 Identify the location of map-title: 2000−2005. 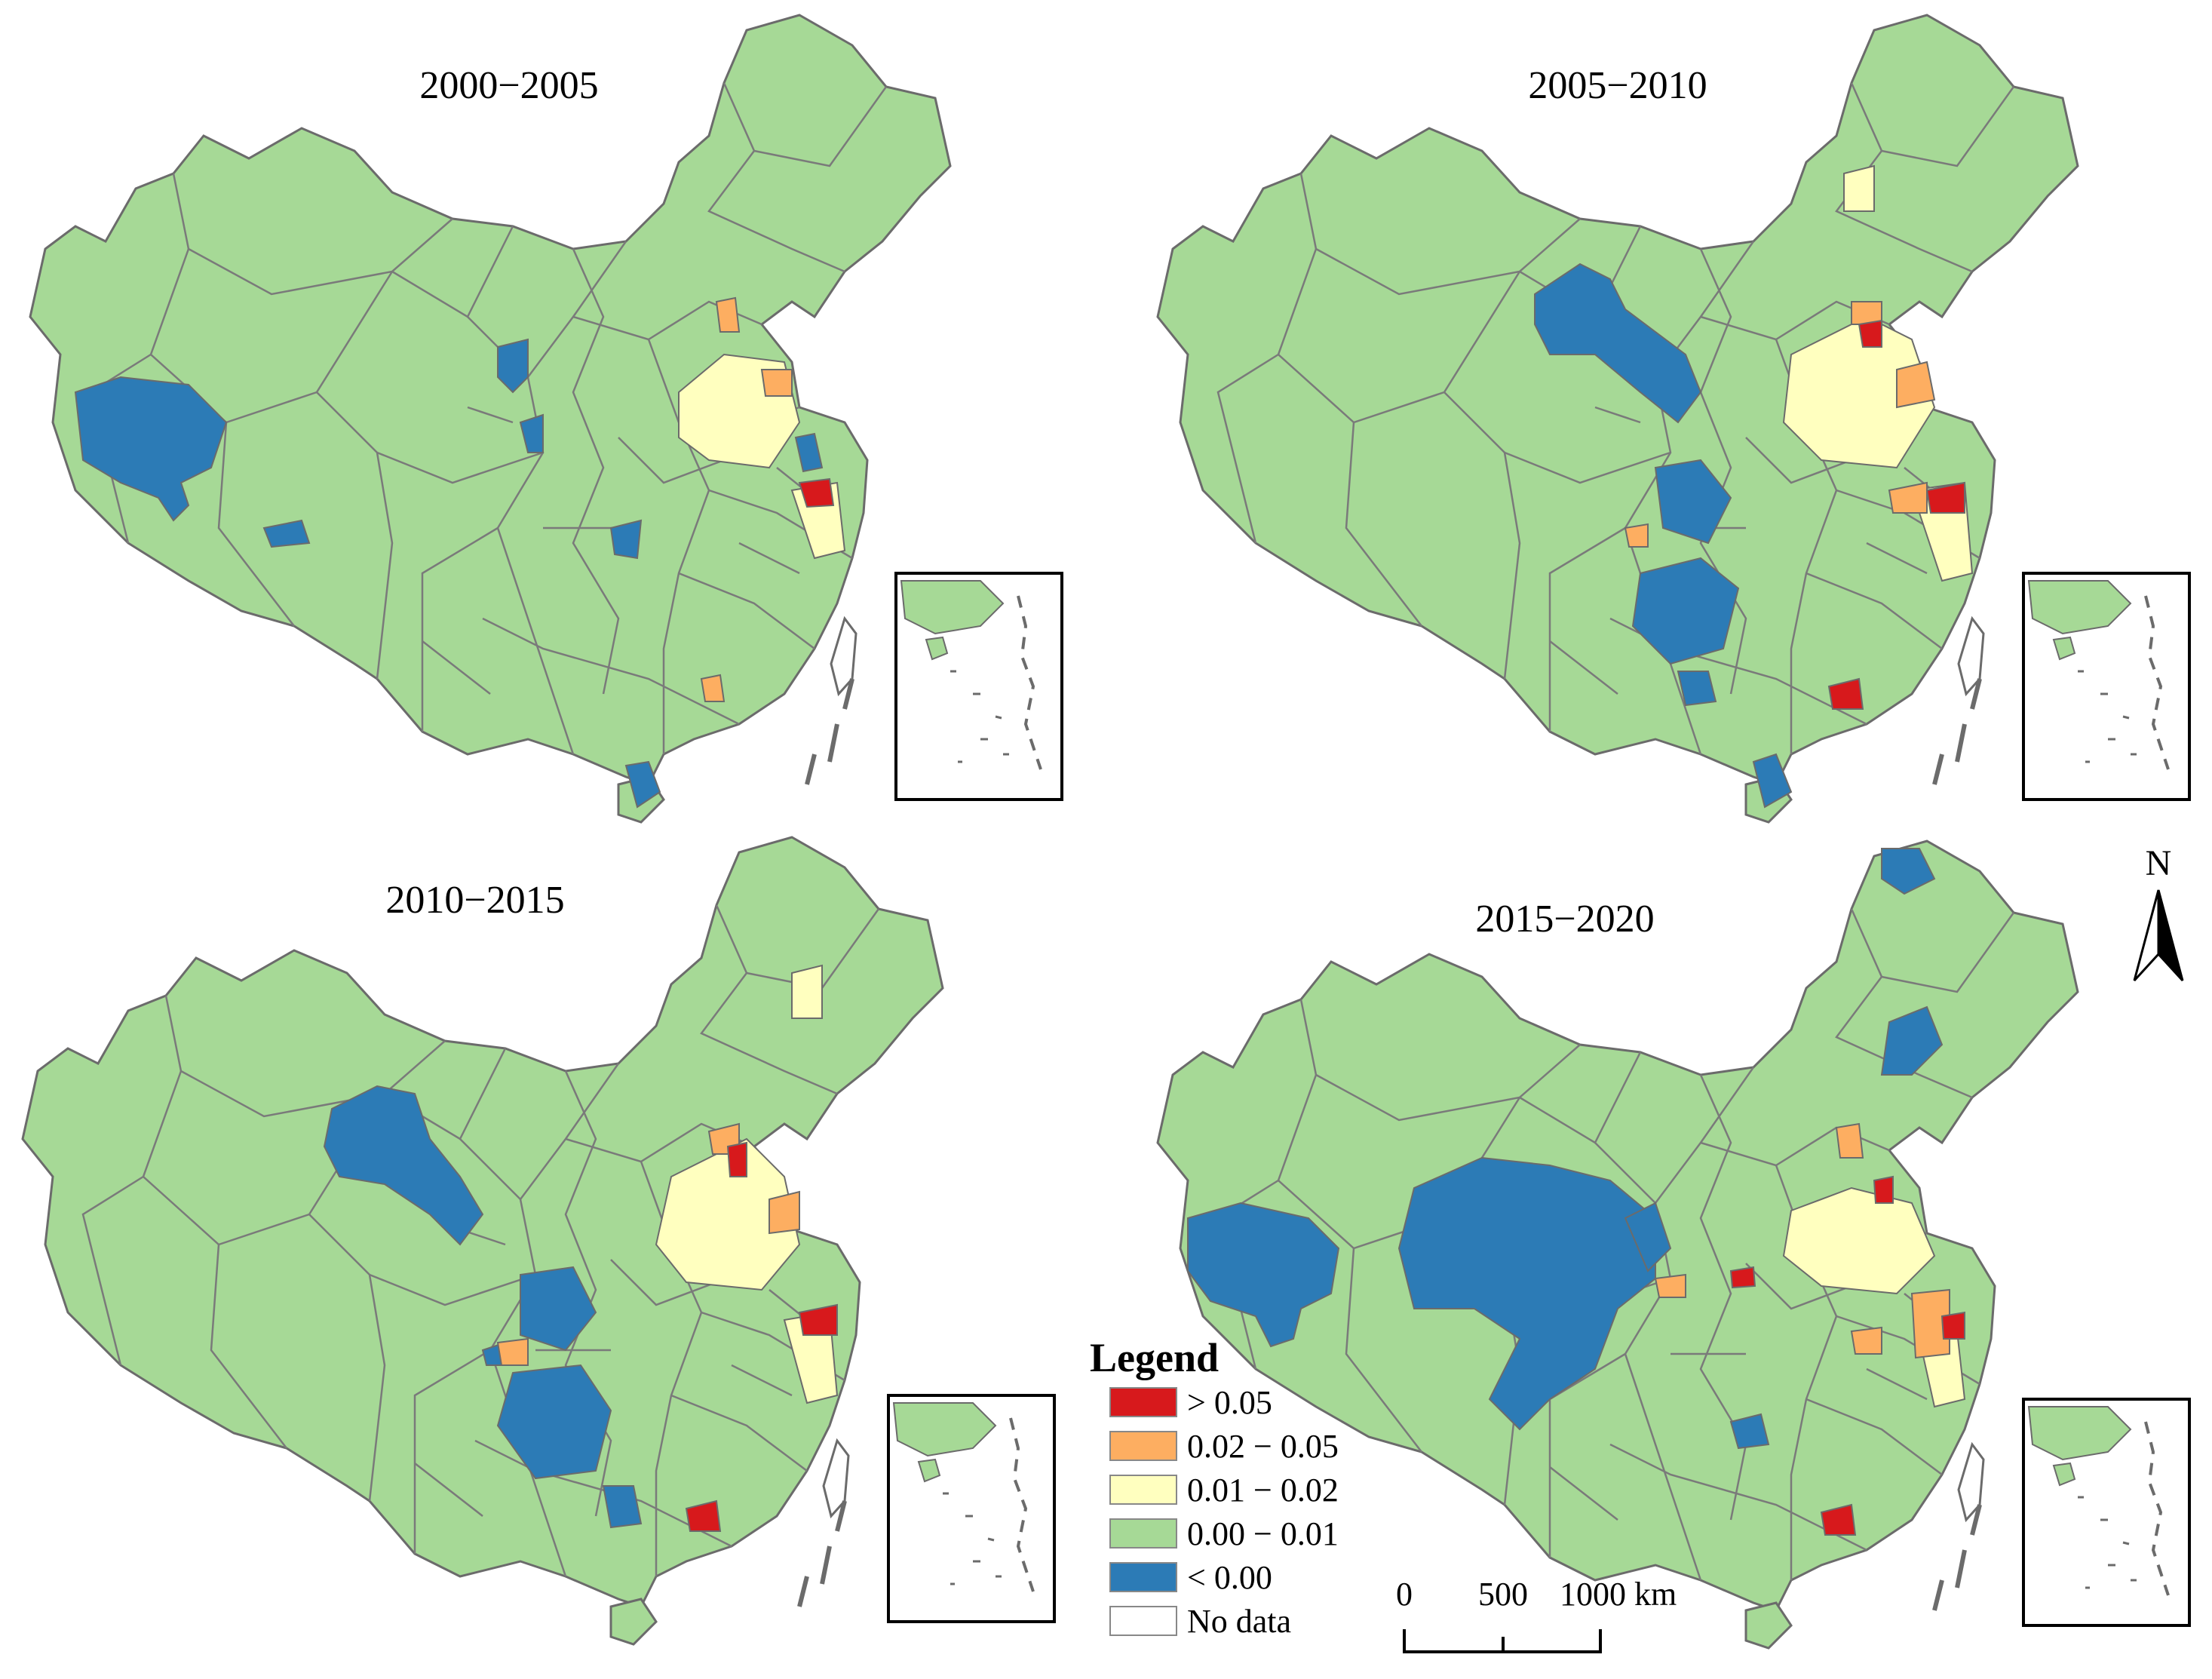
(508, 85).